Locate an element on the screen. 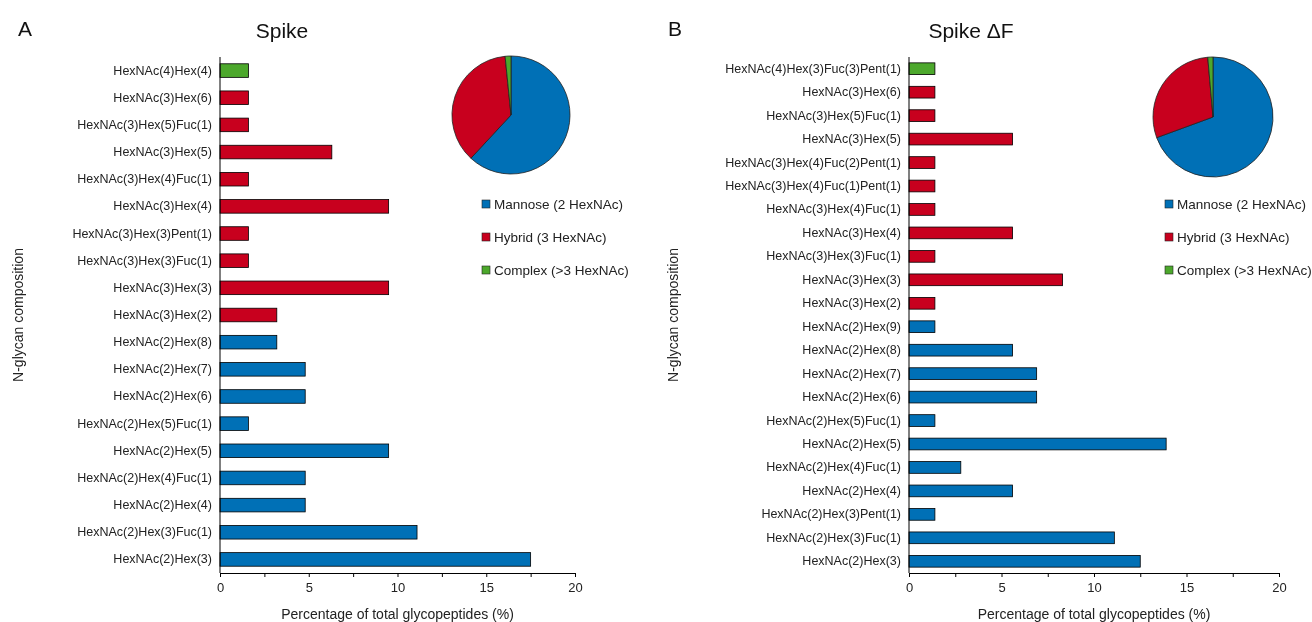 The image size is (1312, 622). chart-title: Spike is located at coordinates (282, 30).